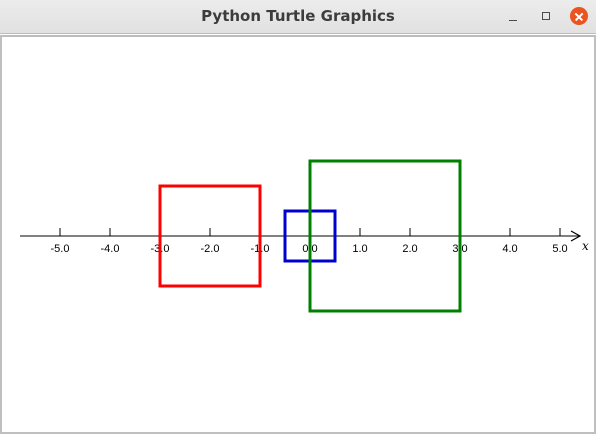 The height and width of the screenshot is (434, 596). I want to click on close-button, so click(579, 16).